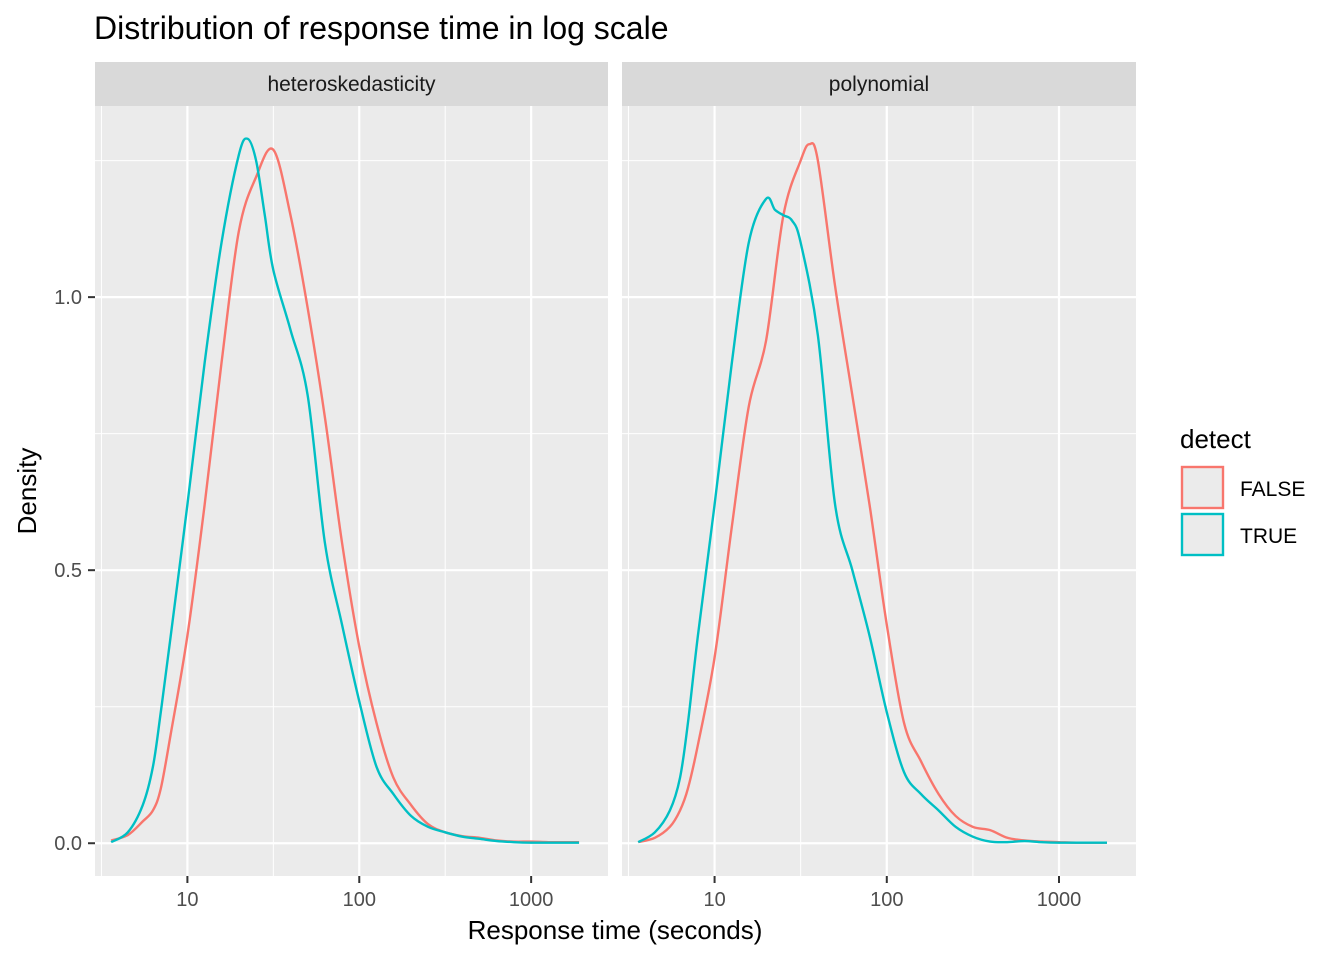  I want to click on legend-key-false, so click(1202, 487).